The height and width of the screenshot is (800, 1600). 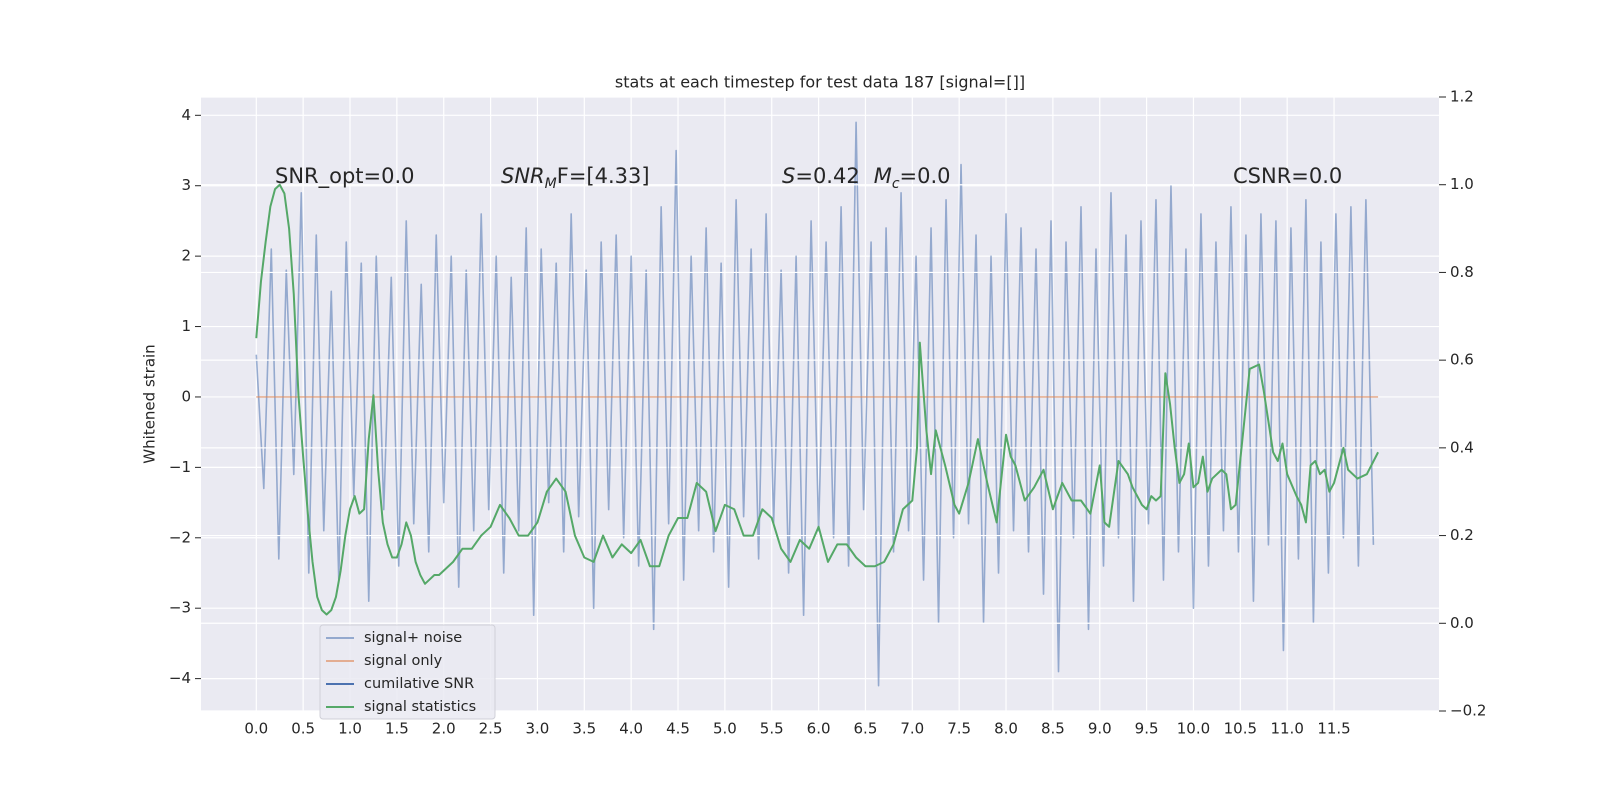 What do you see at coordinates (925, 176) in the screenshot?
I see `annotation-part: =0.0` at bounding box center [925, 176].